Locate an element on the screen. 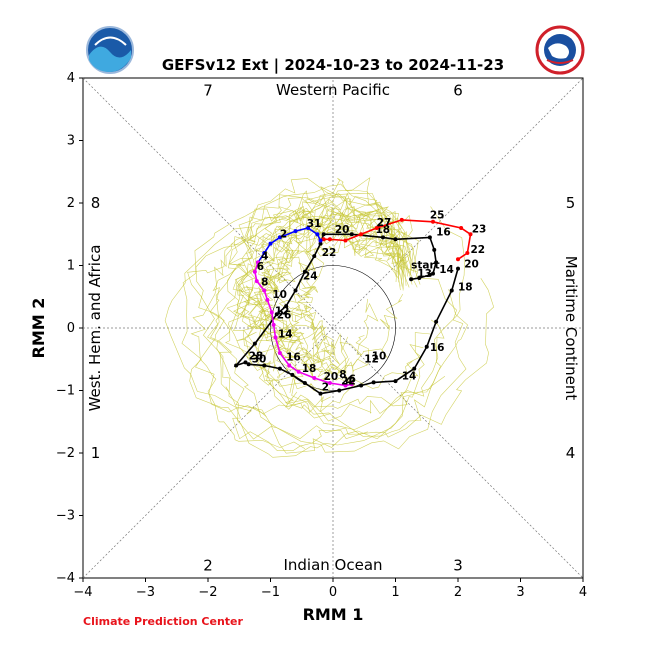 The image size is (650, 650). series-track: 23 25 27 is located at coordinates (402, 236).